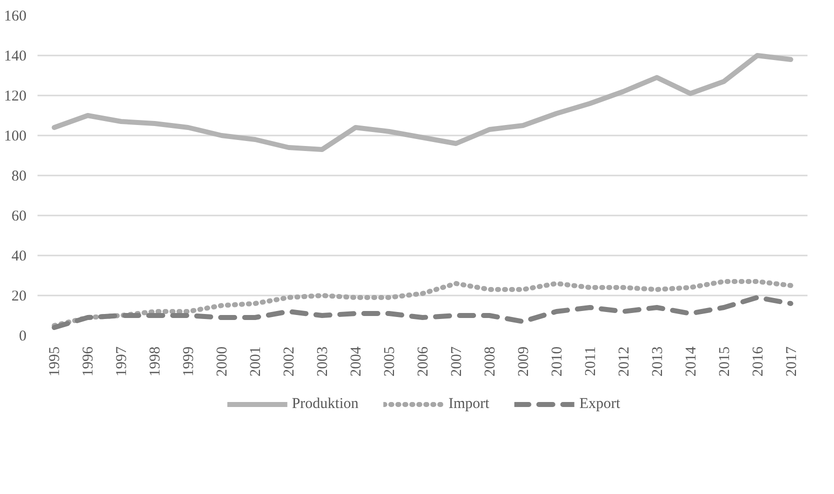 Image resolution: width=834 pixels, height=494 pixels. What do you see at coordinates (624, 361) in the screenshot?
I see `x-tick-label: 2012` at bounding box center [624, 361].